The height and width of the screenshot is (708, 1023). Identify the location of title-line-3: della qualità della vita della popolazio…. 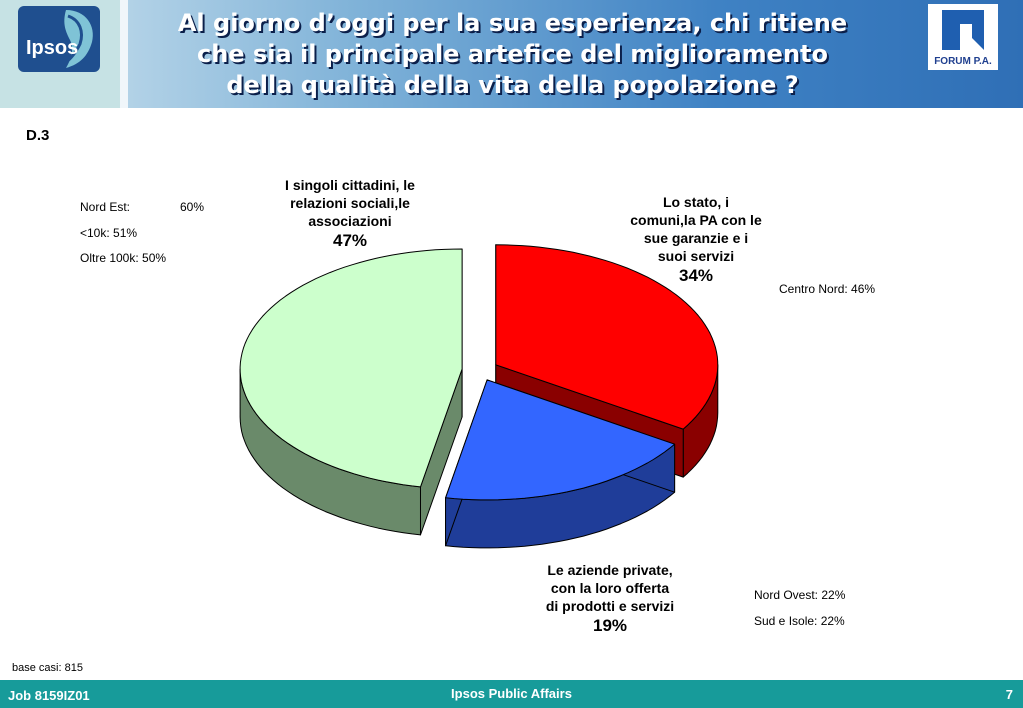
(512, 85).